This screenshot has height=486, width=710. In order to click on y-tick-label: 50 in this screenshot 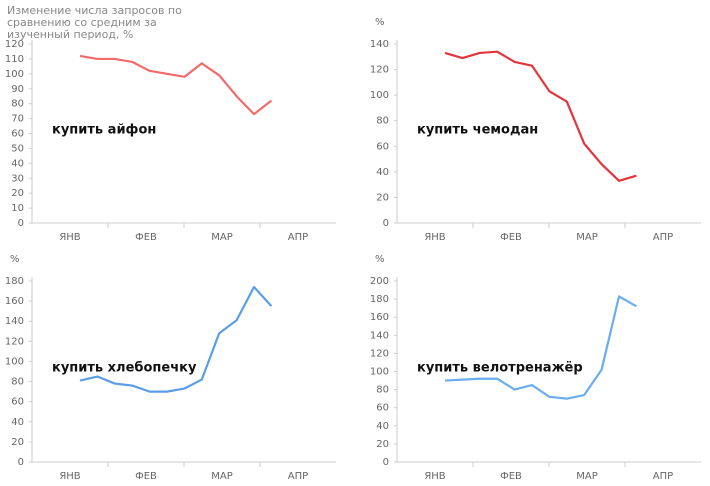, I will do `click(17, 148)`.